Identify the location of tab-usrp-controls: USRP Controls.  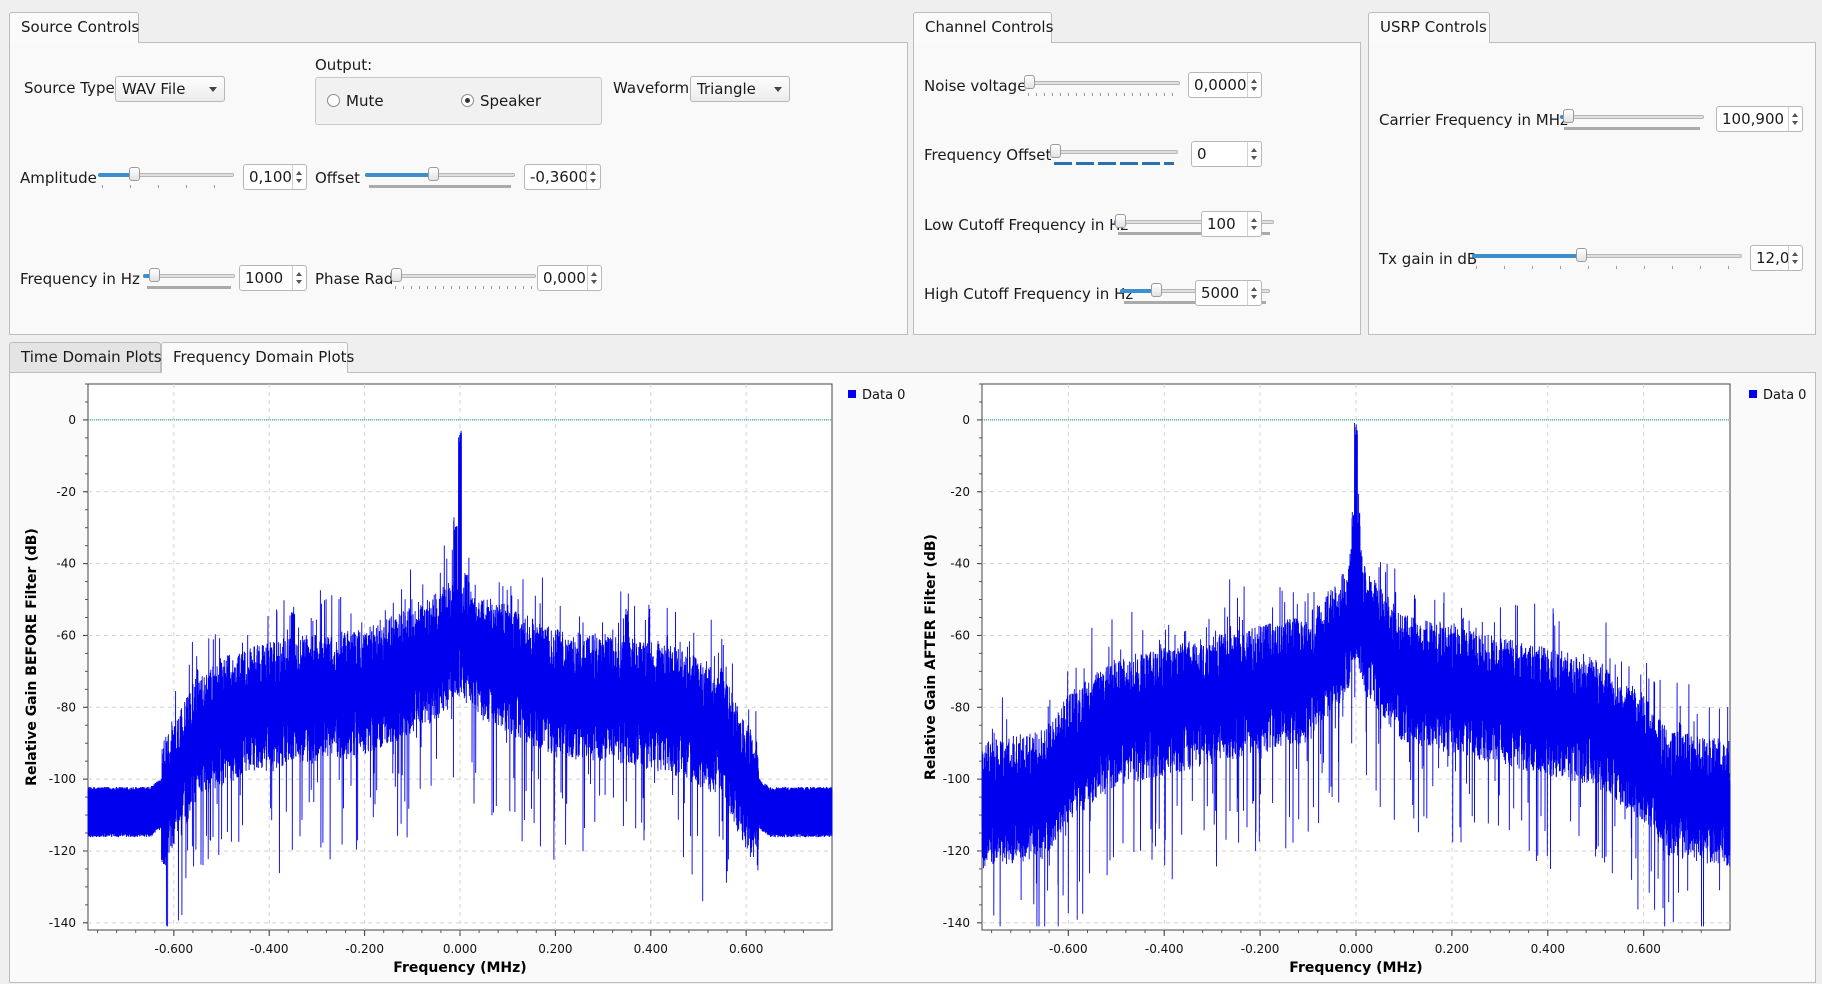
(1429, 27).